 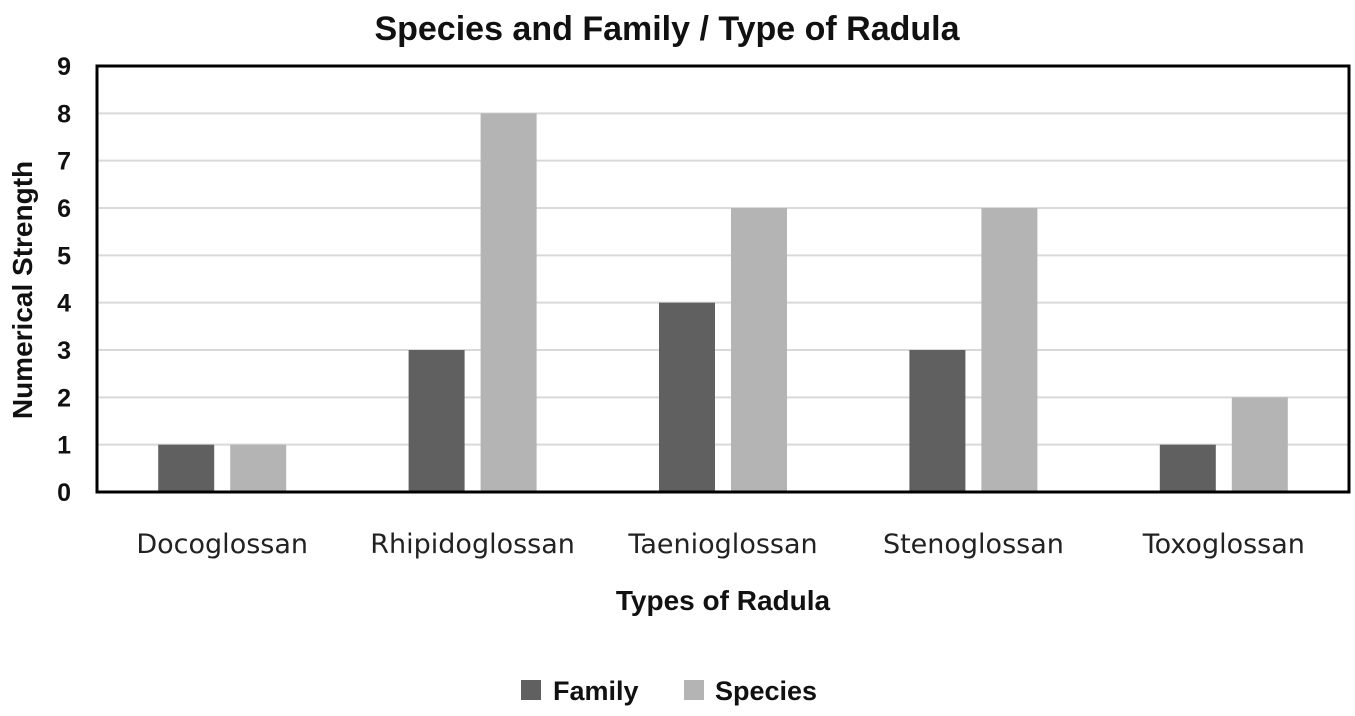 What do you see at coordinates (64, 67) in the screenshot?
I see `y-tick-label: 9` at bounding box center [64, 67].